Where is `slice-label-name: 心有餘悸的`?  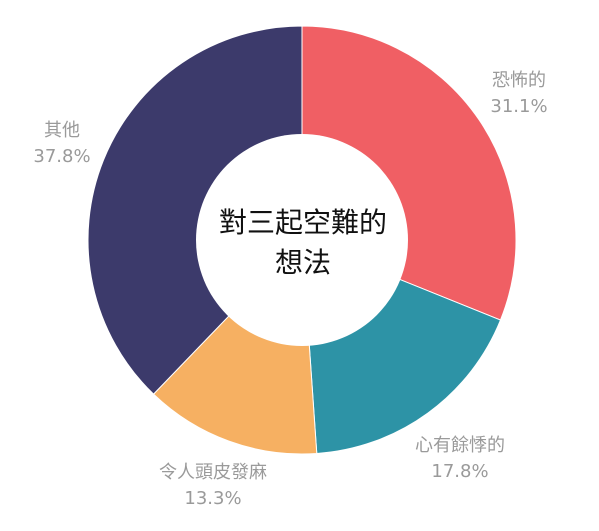 slice-label-name: 心有餘悸的 is located at coordinates (460, 445).